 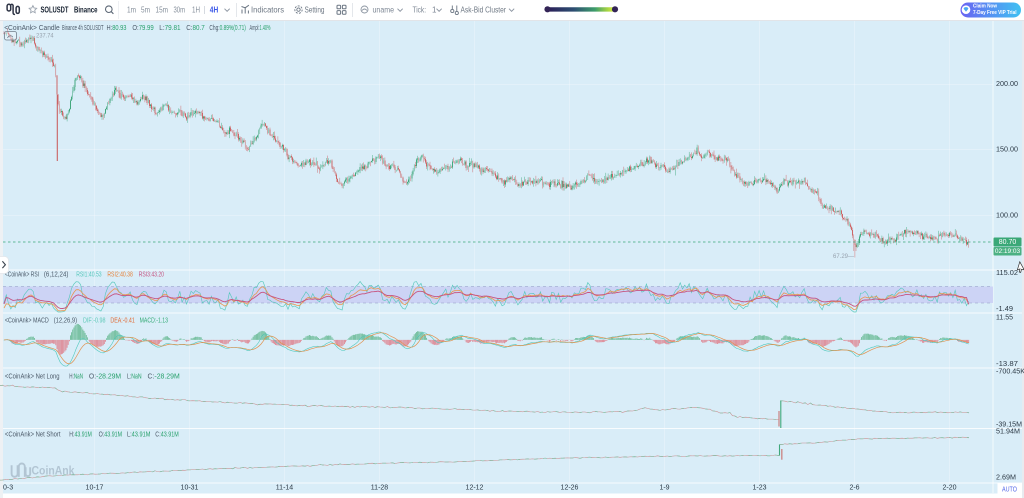 What do you see at coordinates (32, 27) in the screenshot?
I see `svg-text: <CoinAnk> Candle` at bounding box center [32, 27].